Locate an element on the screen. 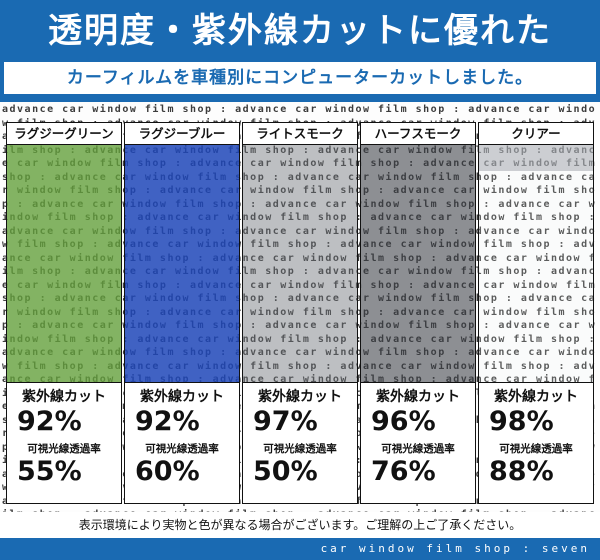  film-column-clear: クリアー 紫外線カット 98% 可視光線透過率 88% is located at coordinates (536, 313).